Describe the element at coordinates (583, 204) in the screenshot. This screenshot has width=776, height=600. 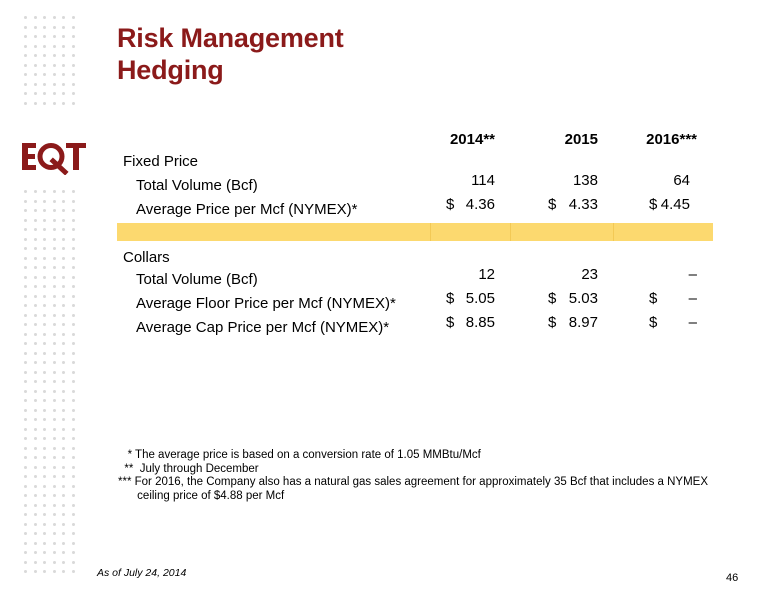
I see `cell-fixed-price-2015: 4.33` at that location.